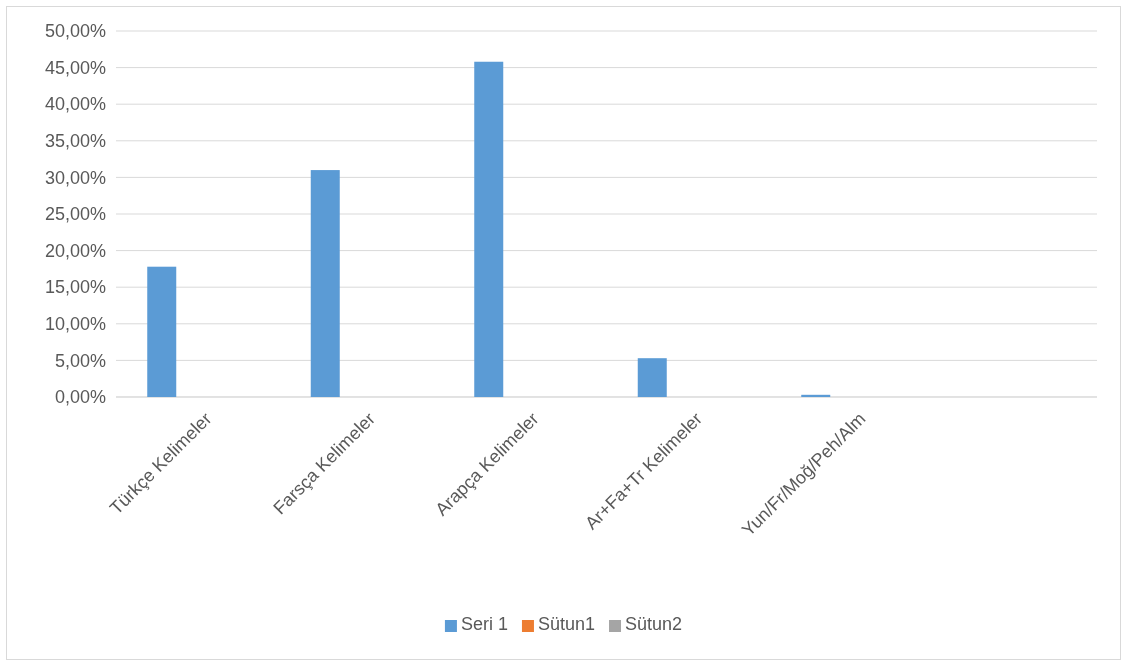  What do you see at coordinates (566, 624) in the screenshot?
I see `legend-label: Sütun1` at bounding box center [566, 624].